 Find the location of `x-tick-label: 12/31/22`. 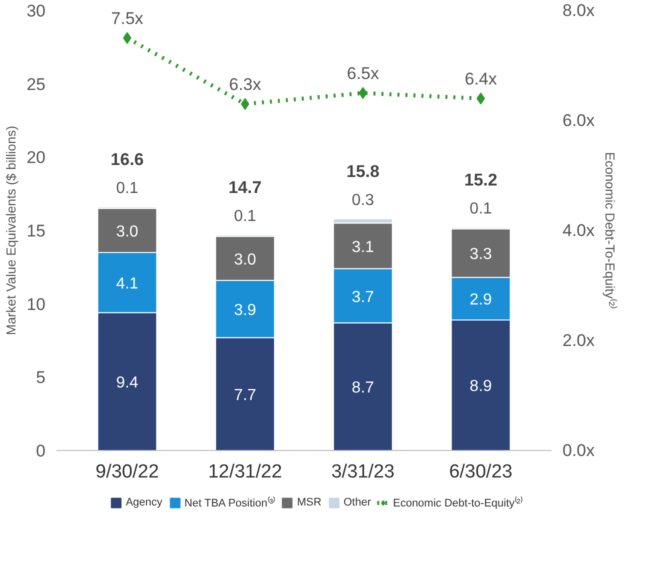

x-tick-label: 12/31/22 is located at coordinates (245, 472).